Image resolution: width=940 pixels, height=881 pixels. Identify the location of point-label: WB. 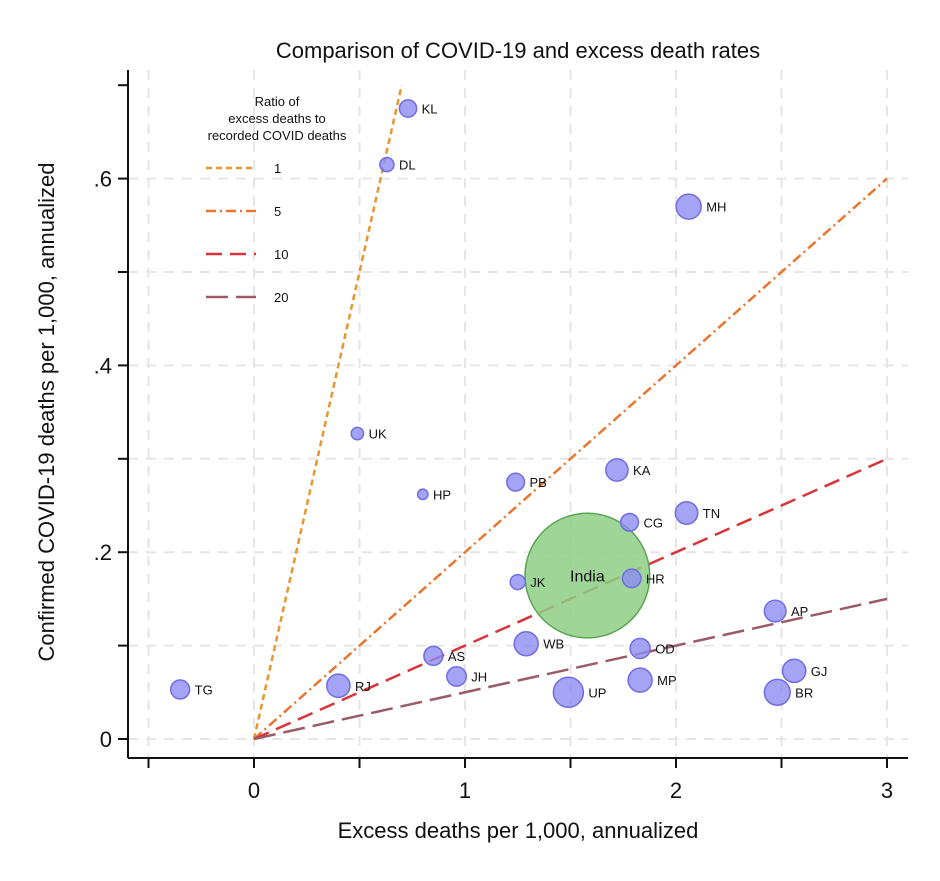
(553, 644).